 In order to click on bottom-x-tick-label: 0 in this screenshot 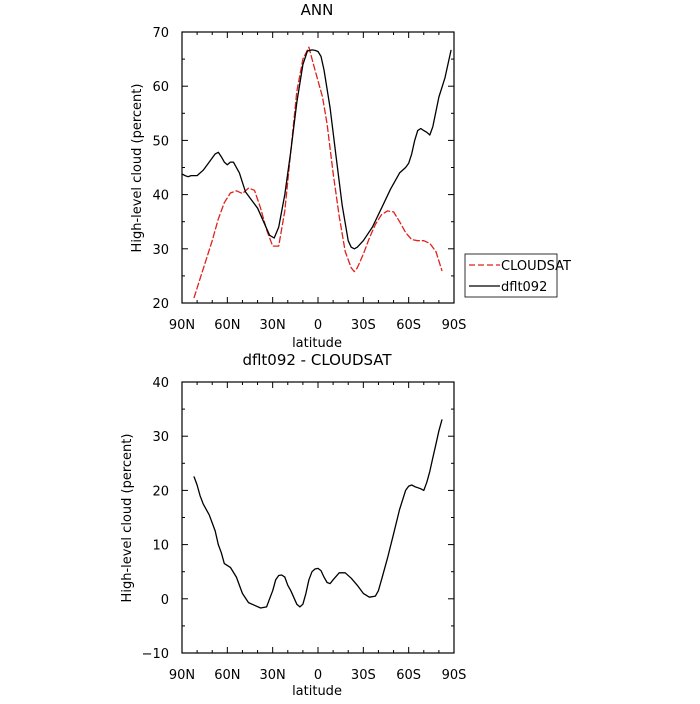, I will do `click(318, 675)`.